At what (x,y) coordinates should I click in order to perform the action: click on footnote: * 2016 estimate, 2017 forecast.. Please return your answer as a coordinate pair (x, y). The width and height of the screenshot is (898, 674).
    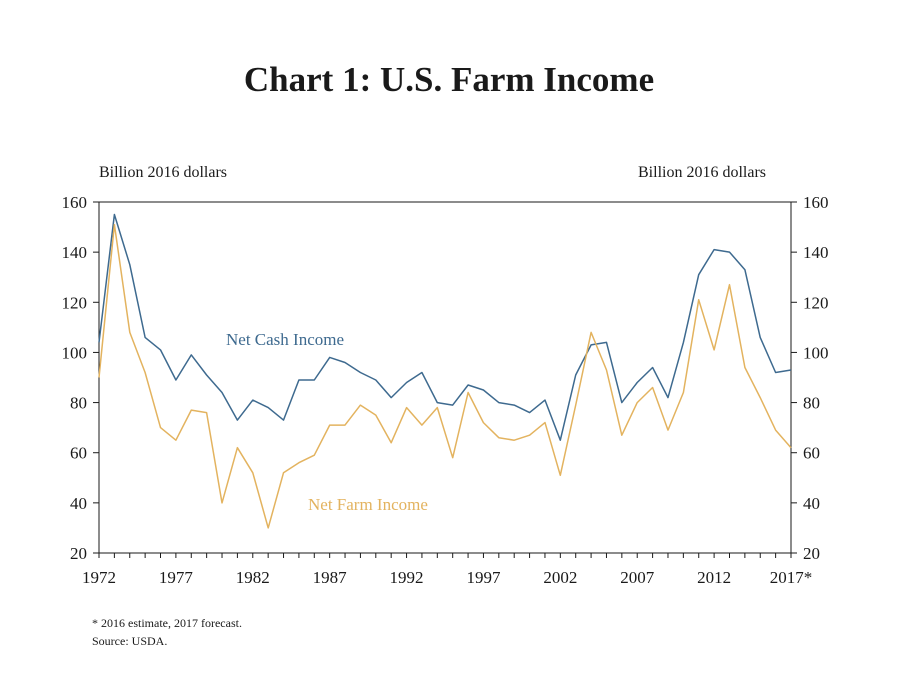
    Looking at the image, I should click on (167, 623).